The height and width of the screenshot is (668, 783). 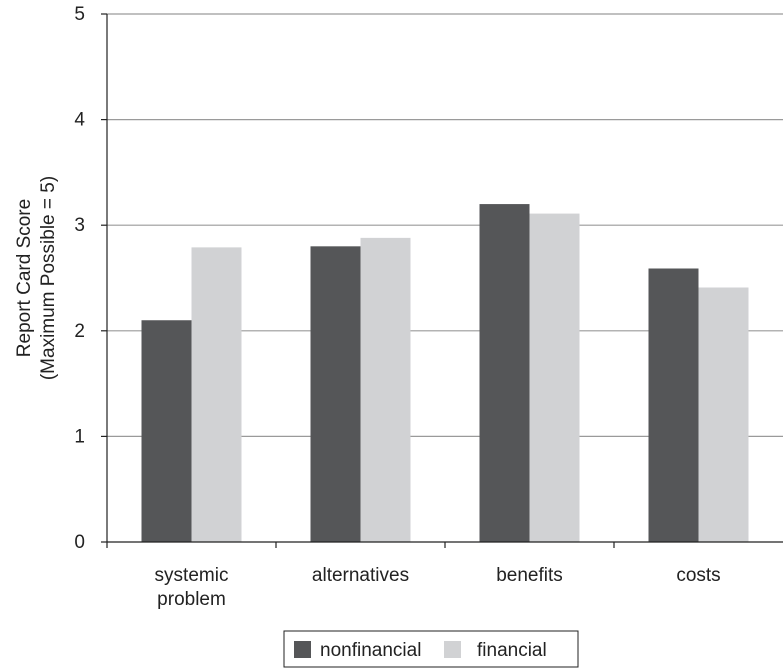 I want to click on legend-box, so click(x=431, y=649).